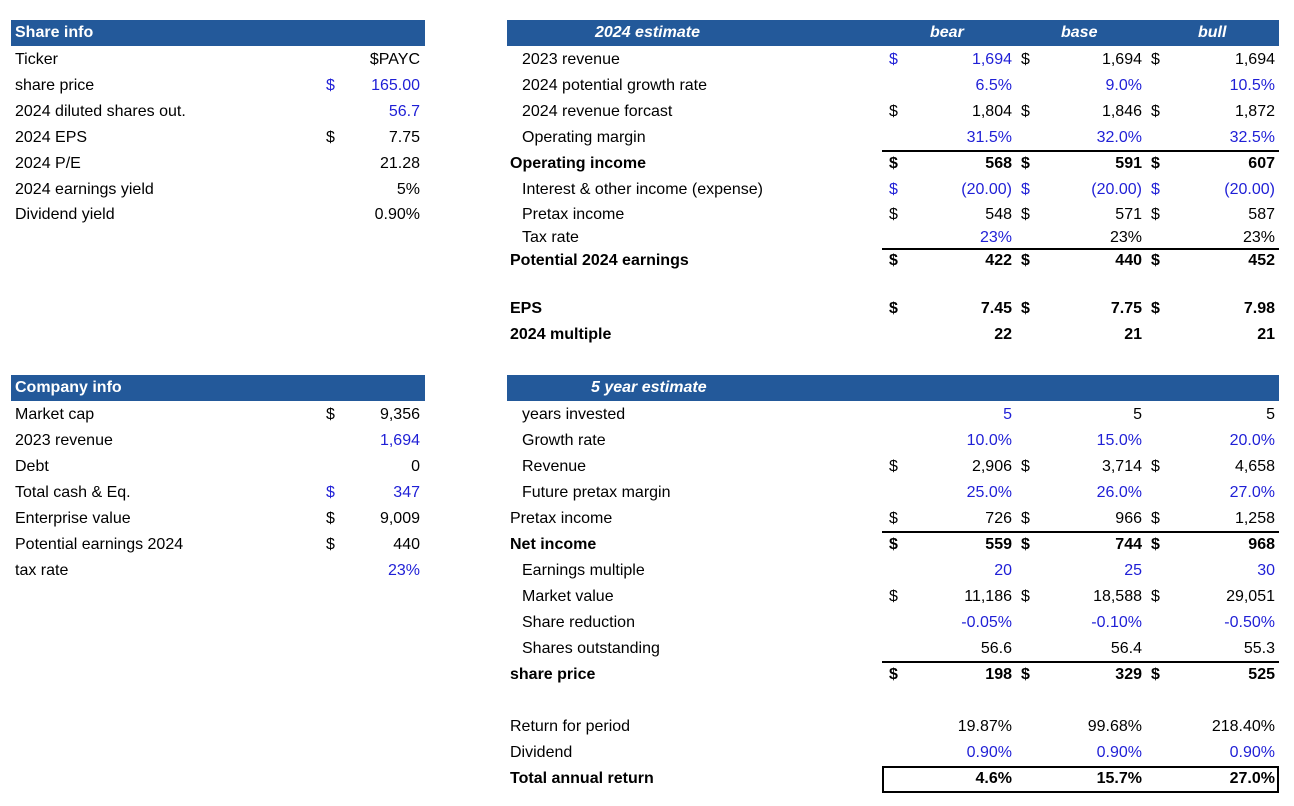 Image resolution: width=1294 pixels, height=806 pixels. I want to click on estimate-row: Tax rate 23% 23% 23%, so click(647, 238).